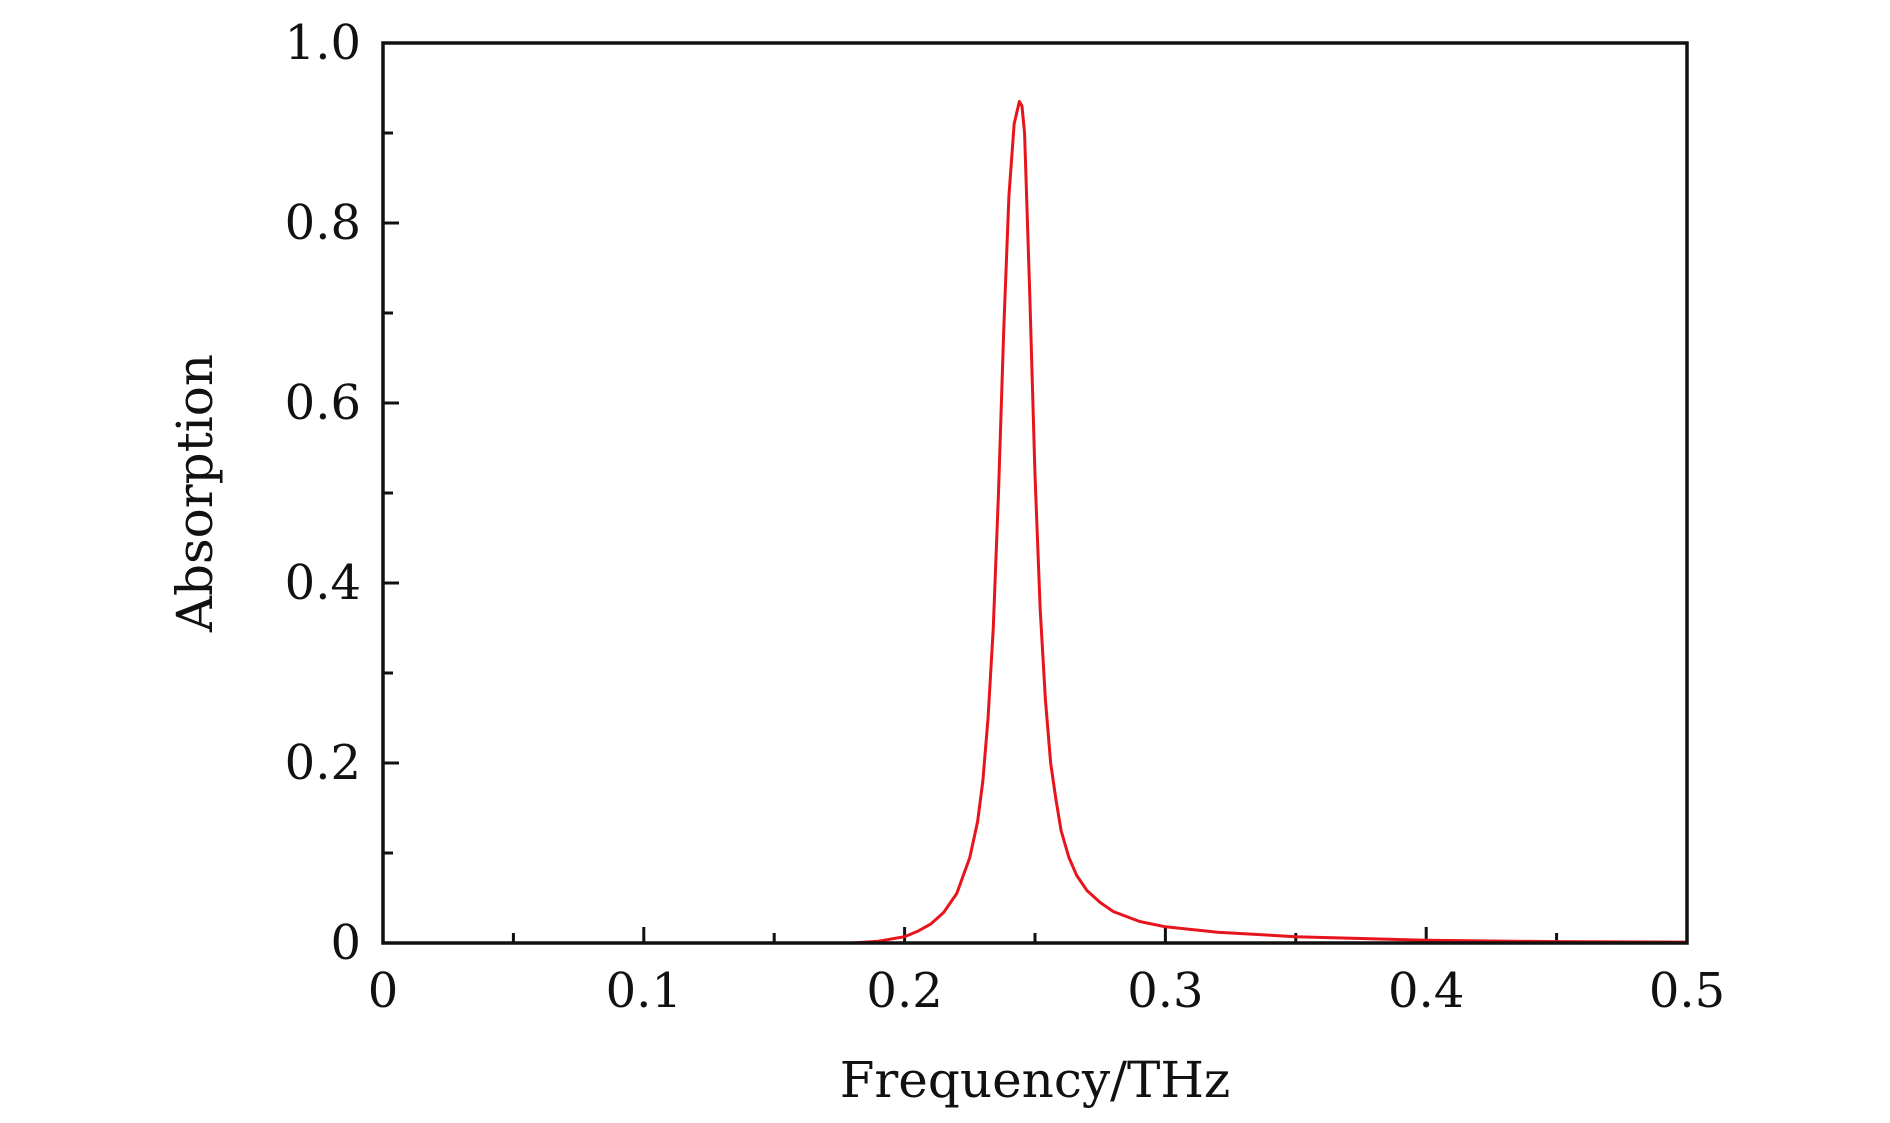 This screenshot has width=1890, height=1123. Describe the element at coordinates (1426, 991) in the screenshot. I see `x-tick-label: 0.4` at that location.